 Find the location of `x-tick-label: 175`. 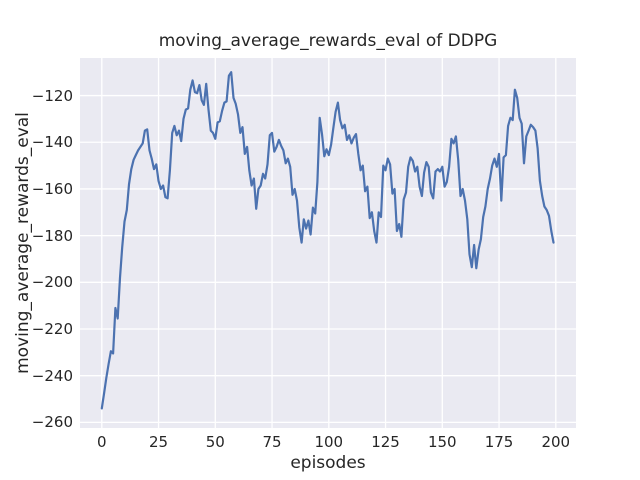

x-tick-label: 175 is located at coordinates (499, 442).